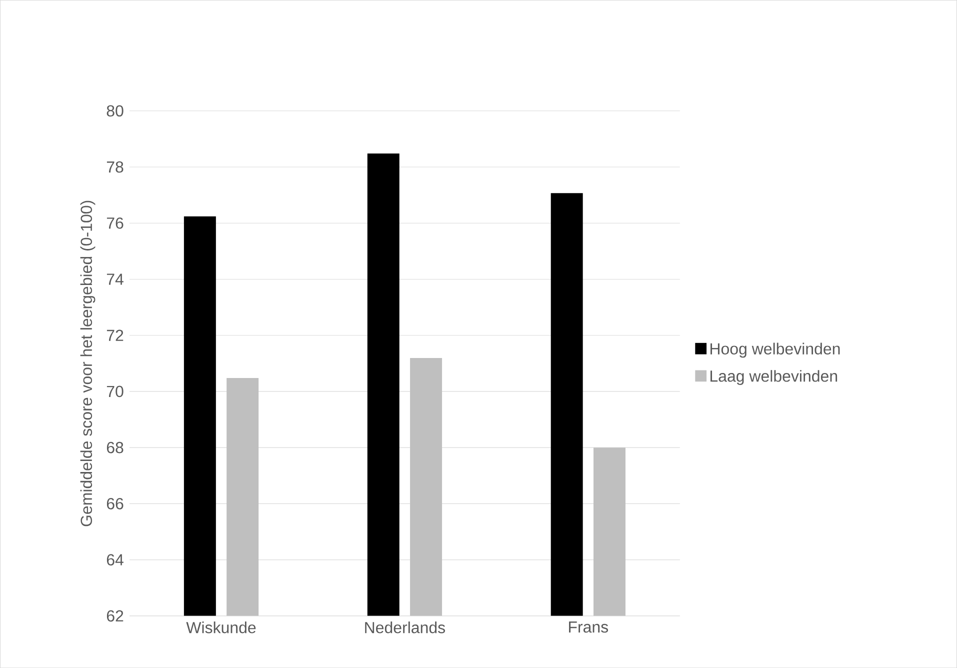 The image size is (957, 668). I want to click on x-tick-label: Wiskunde, so click(221, 627).